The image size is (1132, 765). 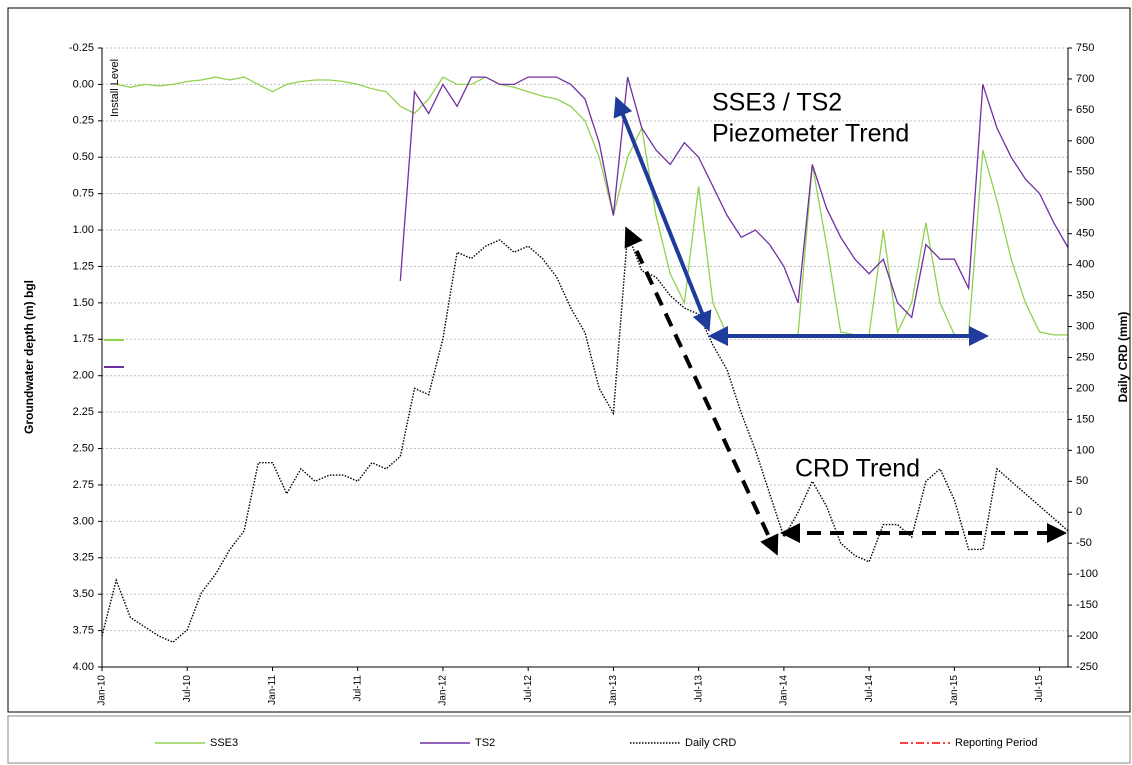 I want to click on y-tick-label: 0.50, so click(x=83, y=157).